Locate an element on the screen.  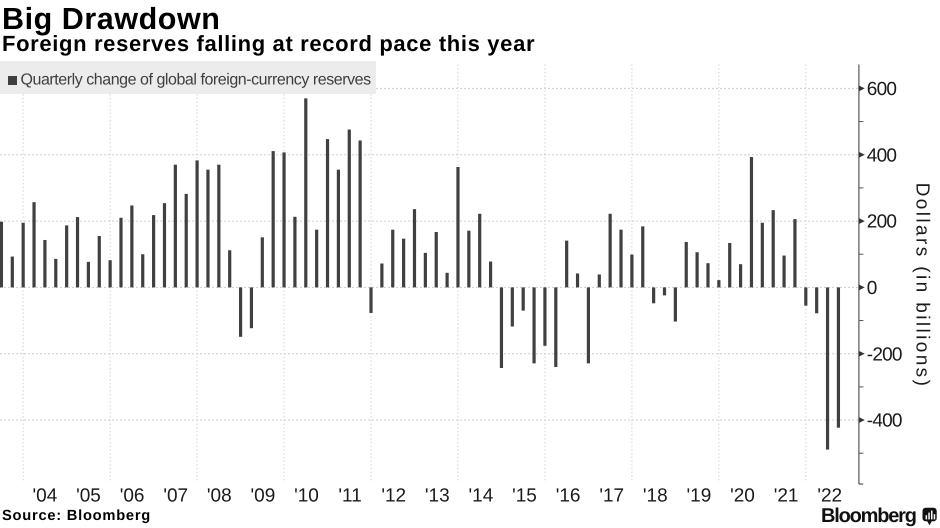
svg-text: '20 is located at coordinates (742, 495).